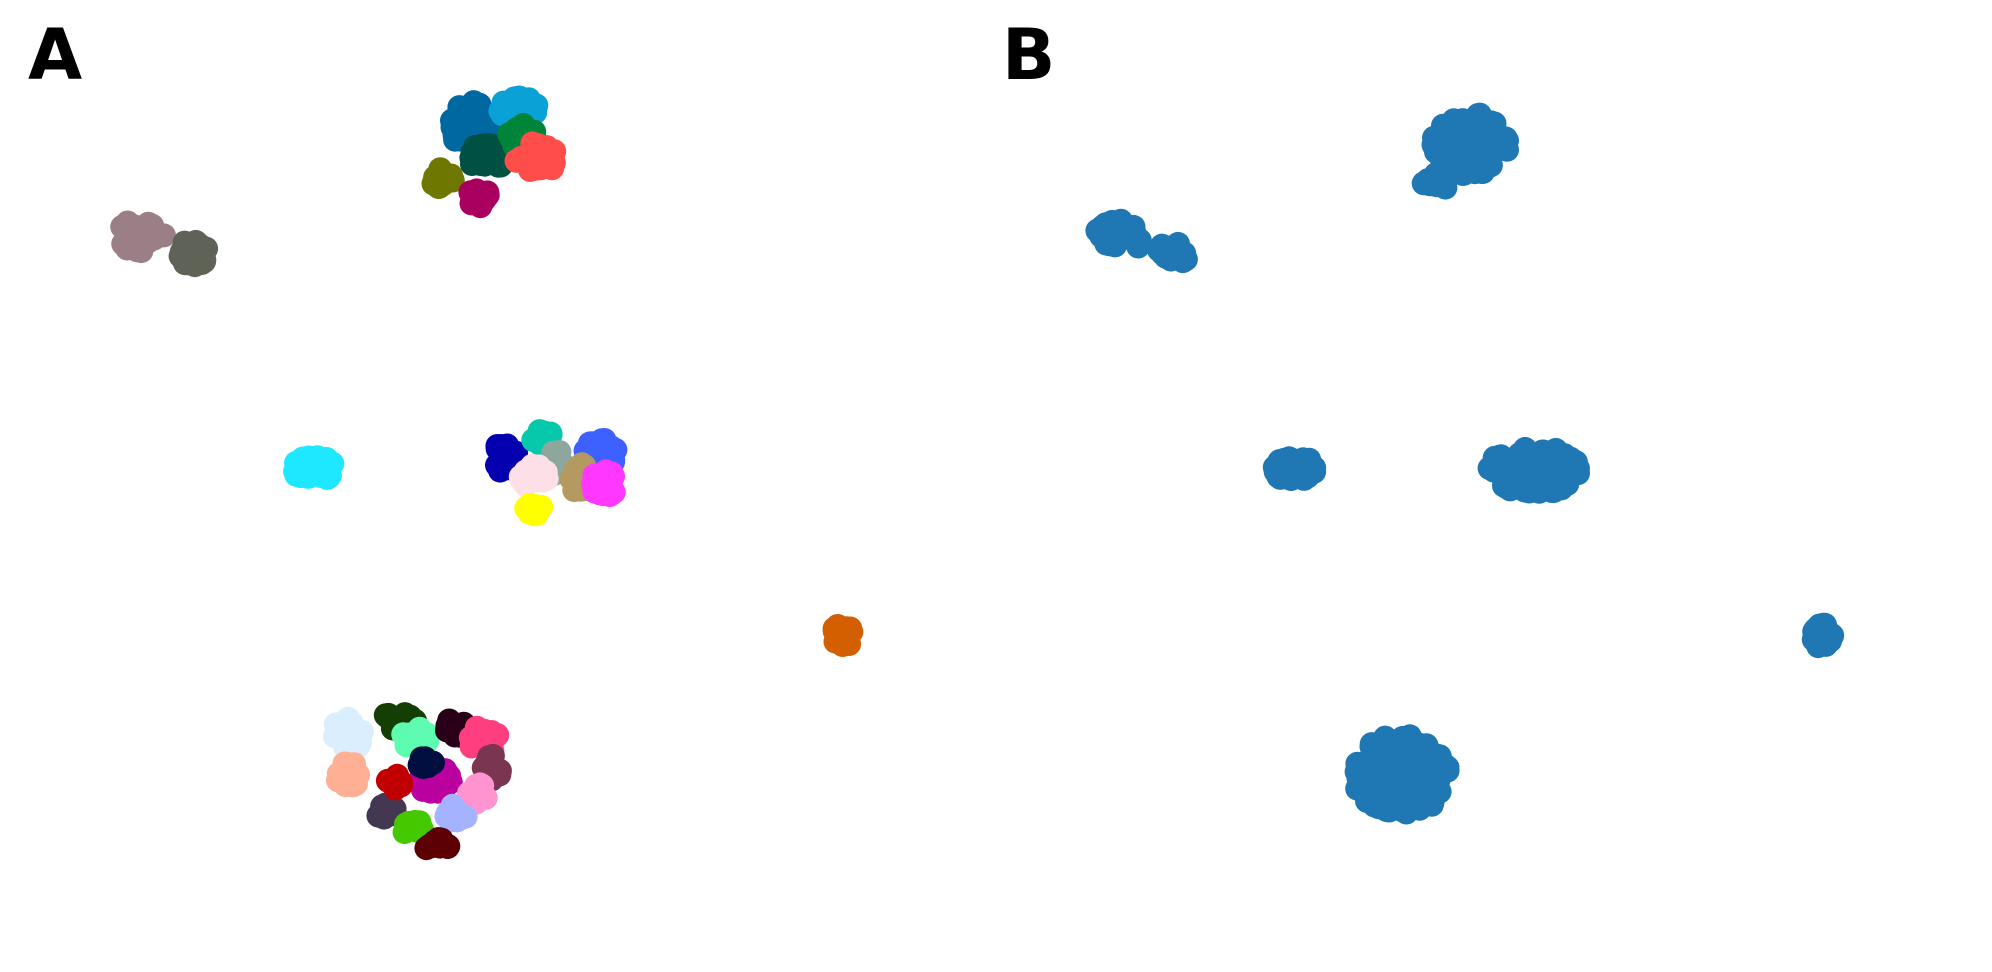 This screenshot has width=1992, height=972. What do you see at coordinates (55, 55) in the screenshot?
I see `panel-label-a: A` at bounding box center [55, 55].